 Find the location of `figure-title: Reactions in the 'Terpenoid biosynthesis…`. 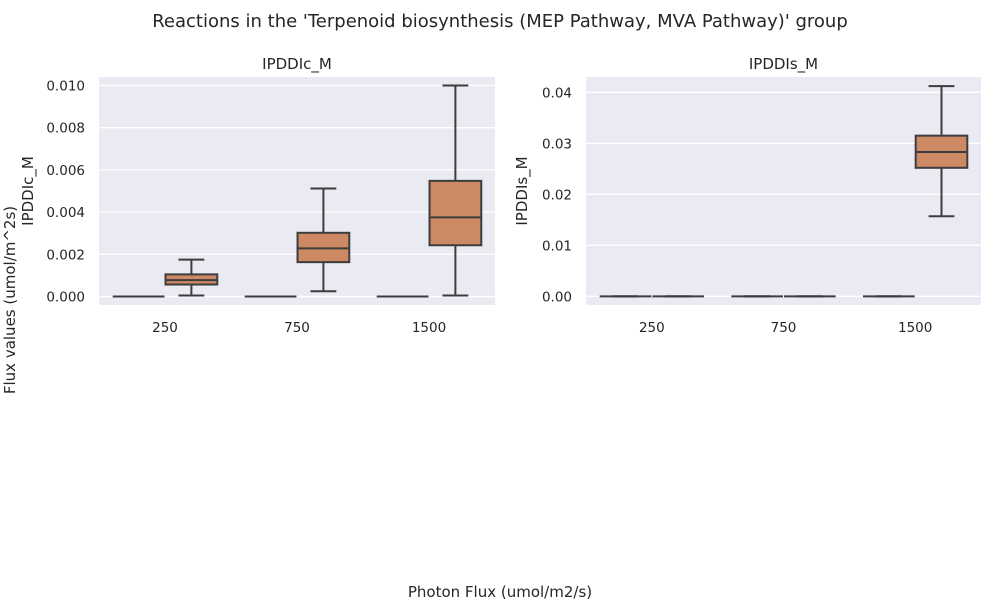

figure-title: Reactions in the 'Terpenoid biosynthesis… is located at coordinates (500, 21).